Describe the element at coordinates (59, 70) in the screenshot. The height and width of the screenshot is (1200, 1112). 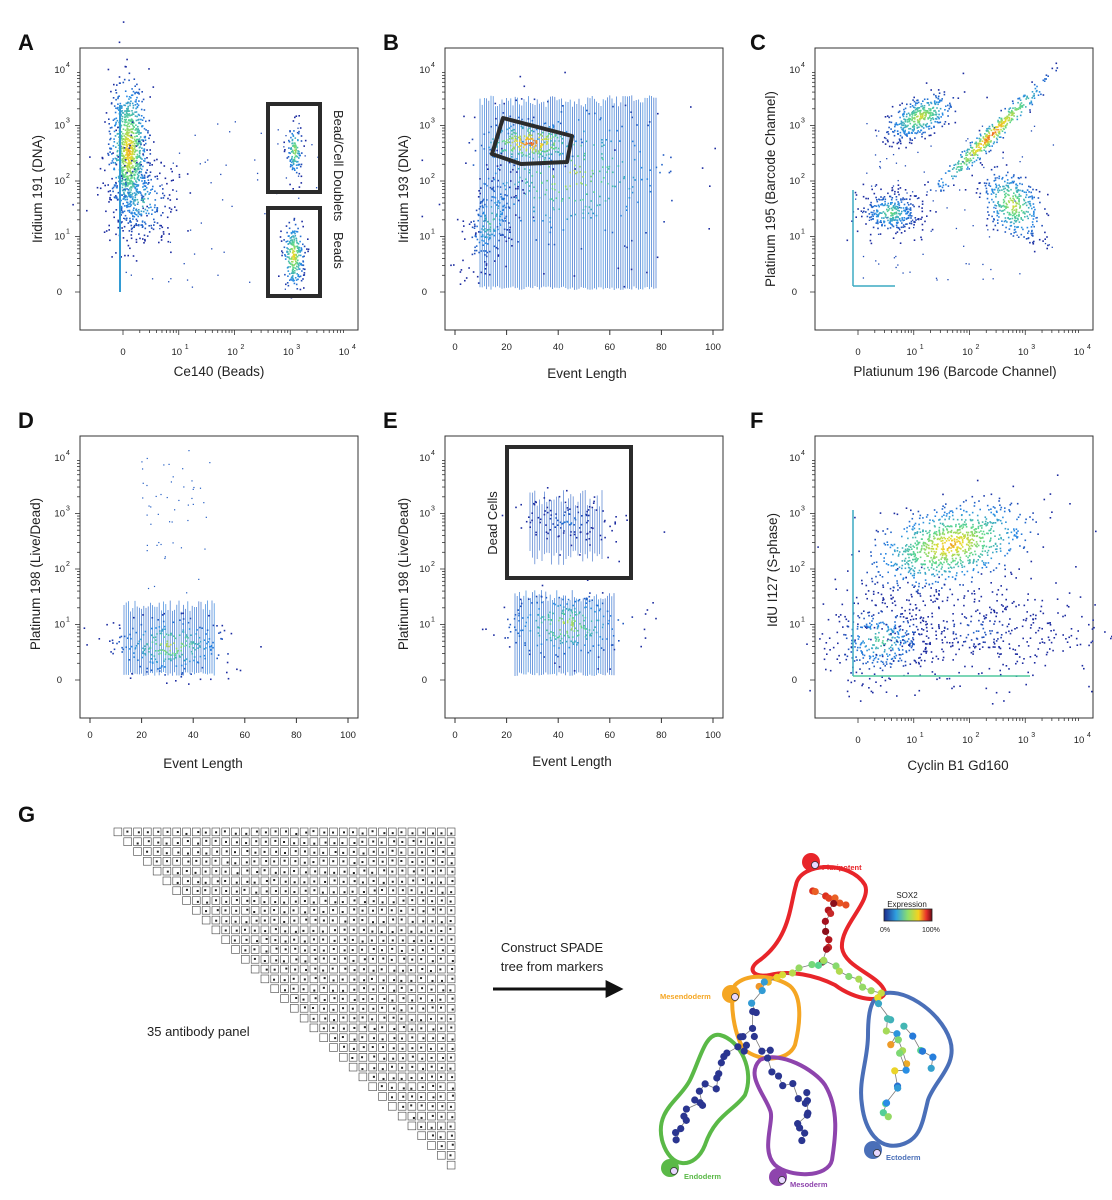
I see `y-tick-label: 10` at that location.